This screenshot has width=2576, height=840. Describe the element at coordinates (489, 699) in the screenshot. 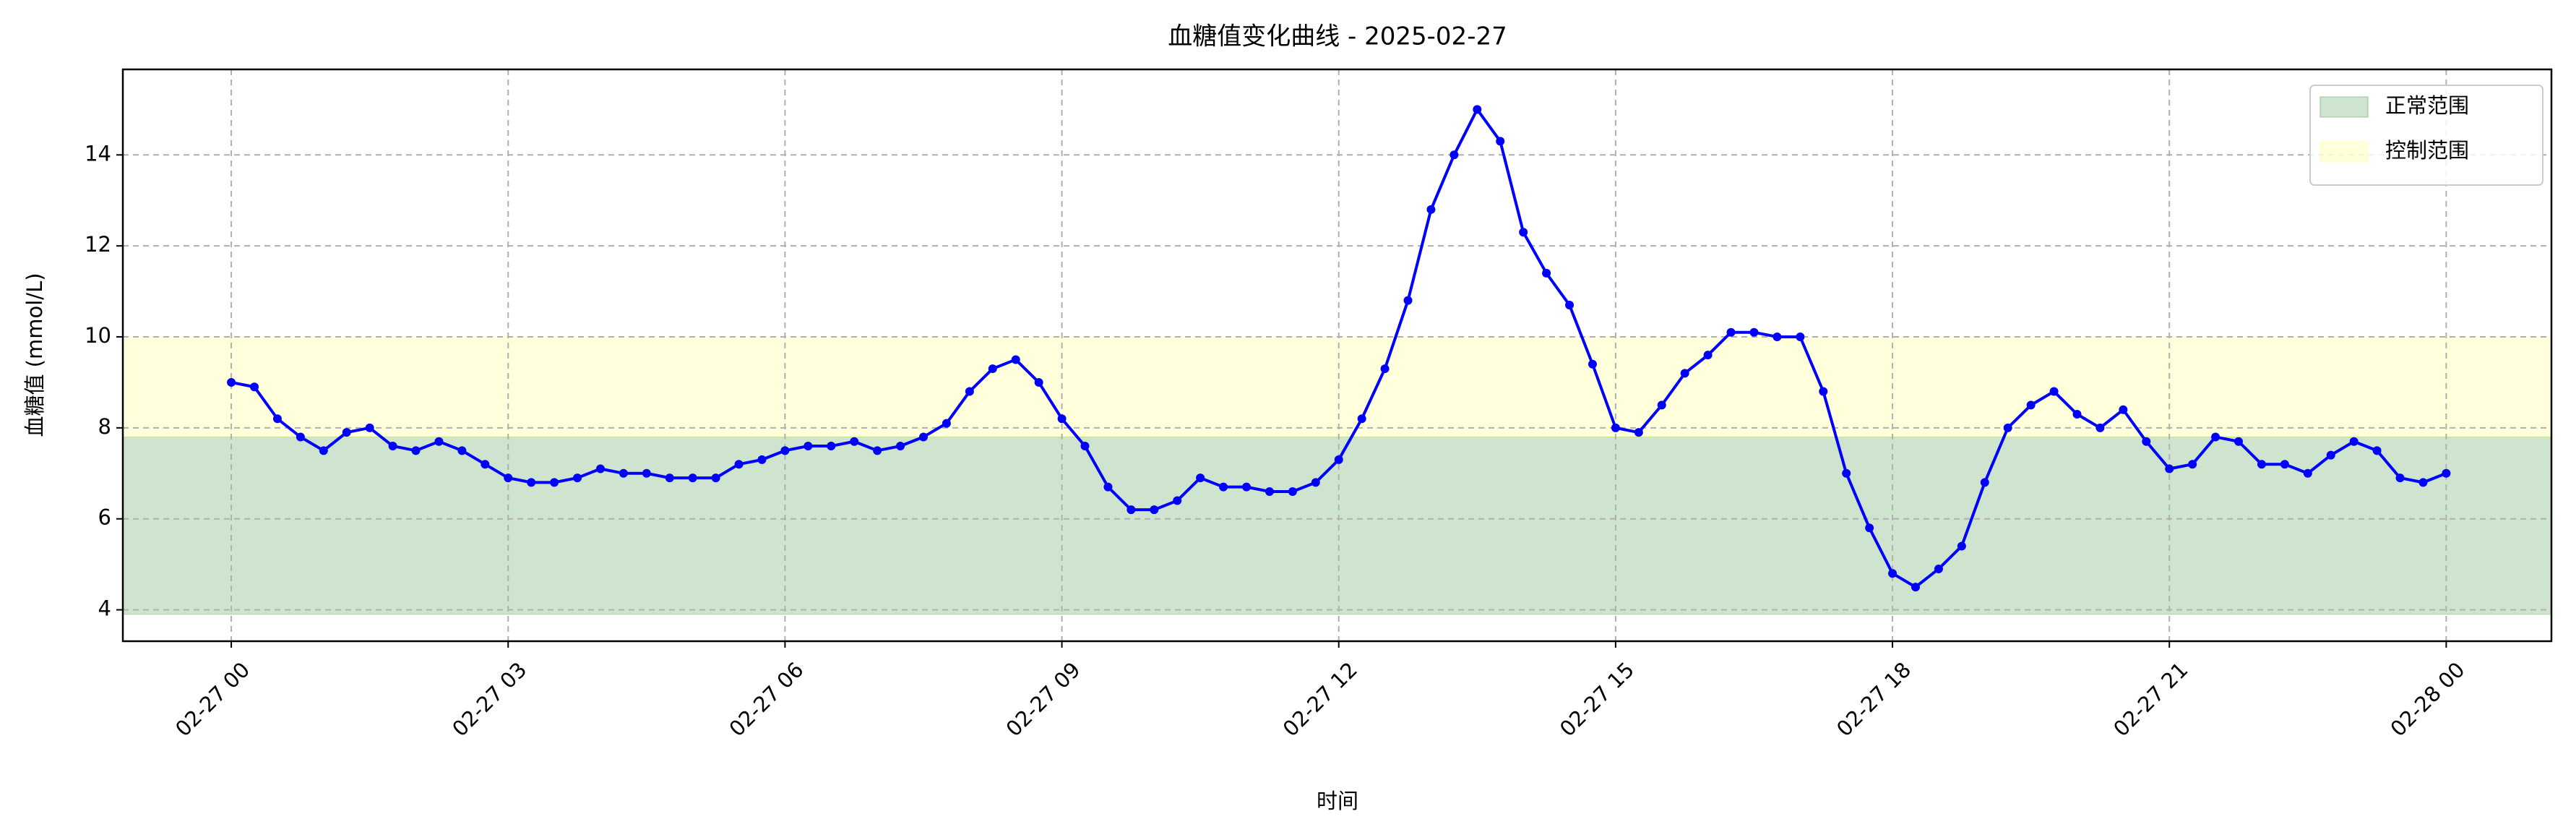

I see `x-tick-label: 02-27 03` at that location.